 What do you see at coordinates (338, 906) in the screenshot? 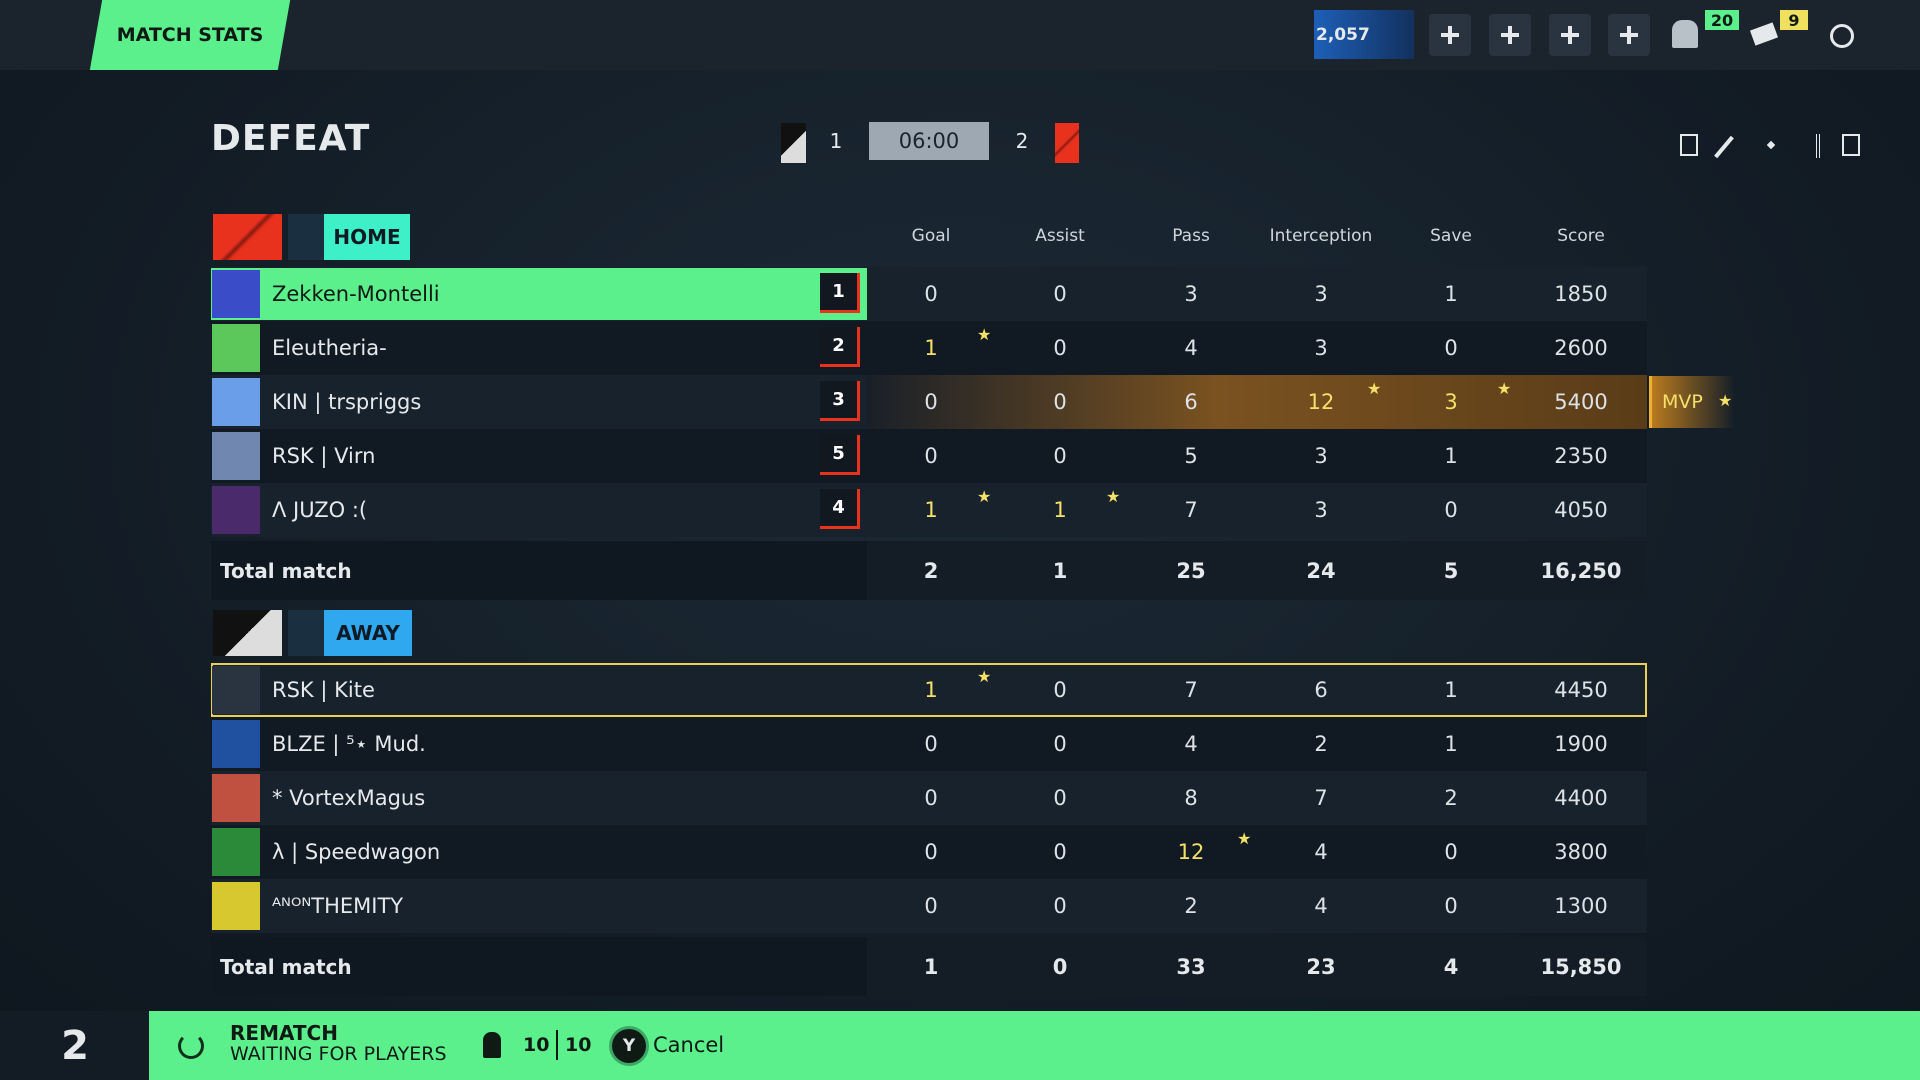
I see `player-name: ᴬᴺᴼᴺTHEMITY` at bounding box center [338, 906].